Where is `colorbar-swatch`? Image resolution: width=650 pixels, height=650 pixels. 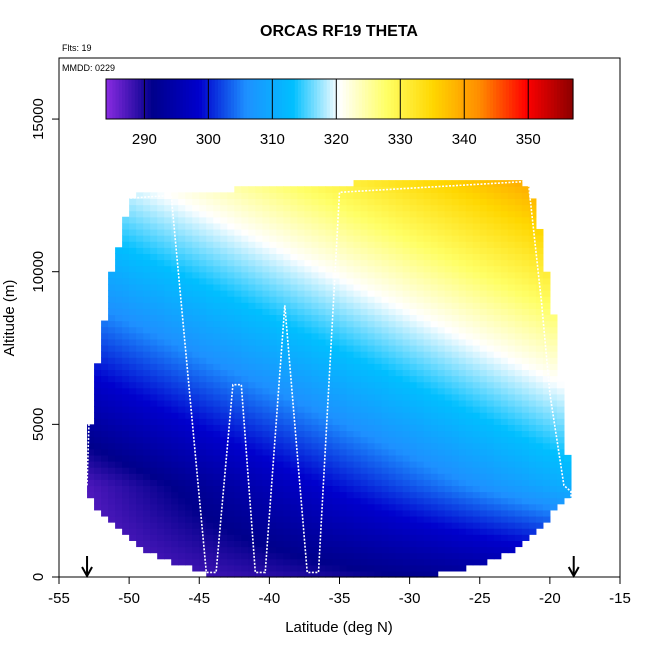 colorbar-swatch is located at coordinates (127, 99).